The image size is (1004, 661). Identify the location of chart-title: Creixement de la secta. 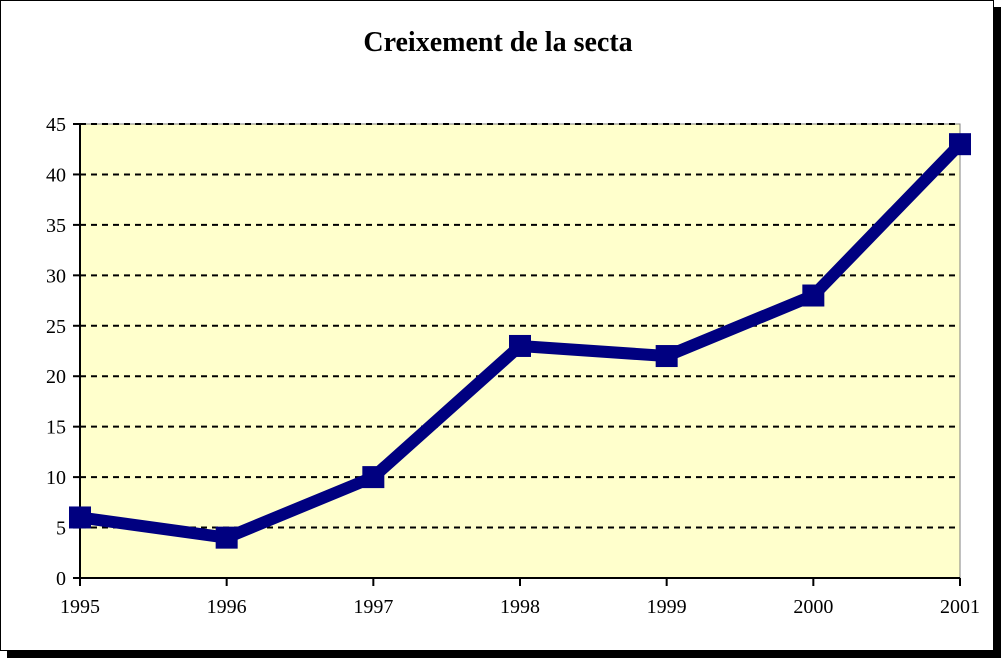
(498, 42).